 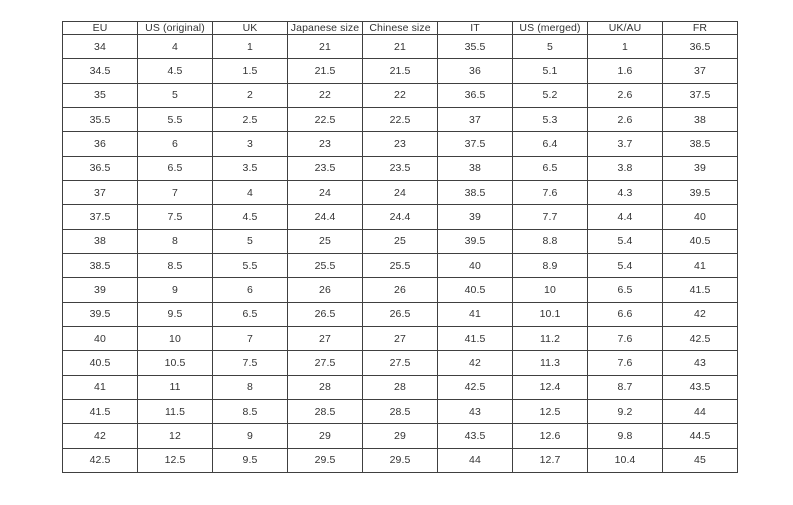 I want to click on table-cell: 7.6, so click(x=625, y=363).